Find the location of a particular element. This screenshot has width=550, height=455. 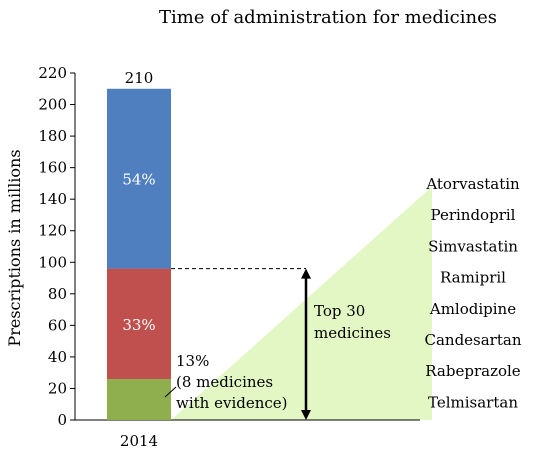

y-tick-label: 40 is located at coordinates (57, 357).